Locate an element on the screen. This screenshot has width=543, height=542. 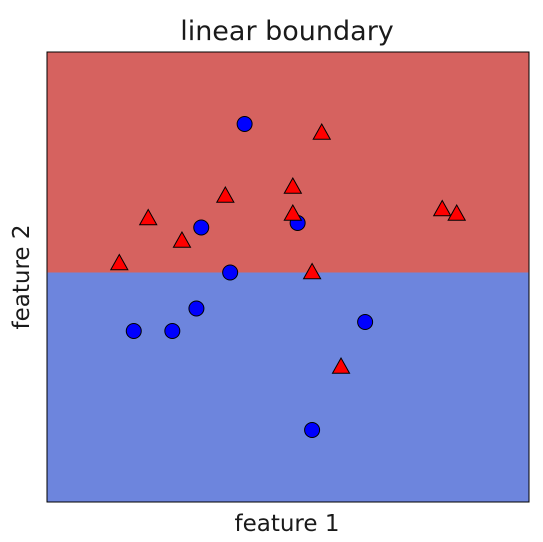
y-axis-label: feature 2 is located at coordinates (22, 277).